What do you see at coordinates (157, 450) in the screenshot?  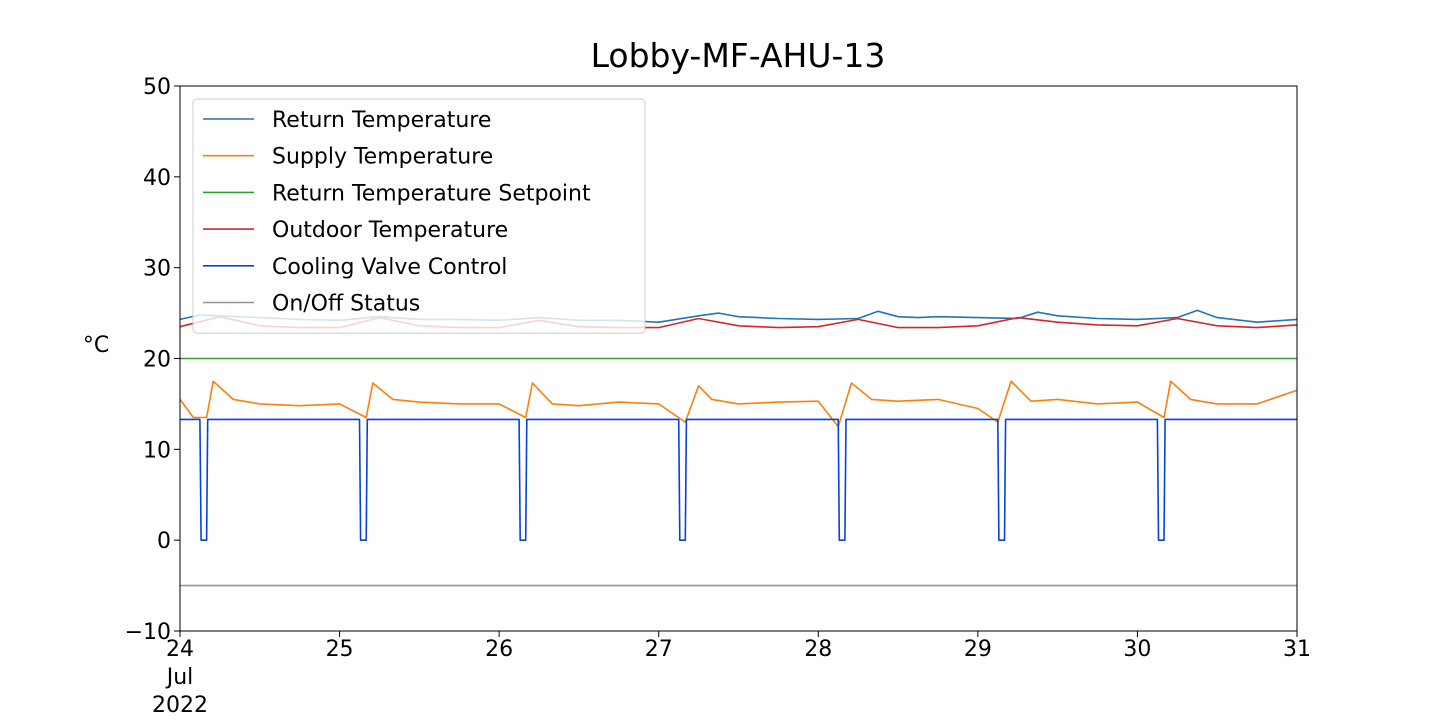 I see `y-tick-label: 10` at bounding box center [157, 450].